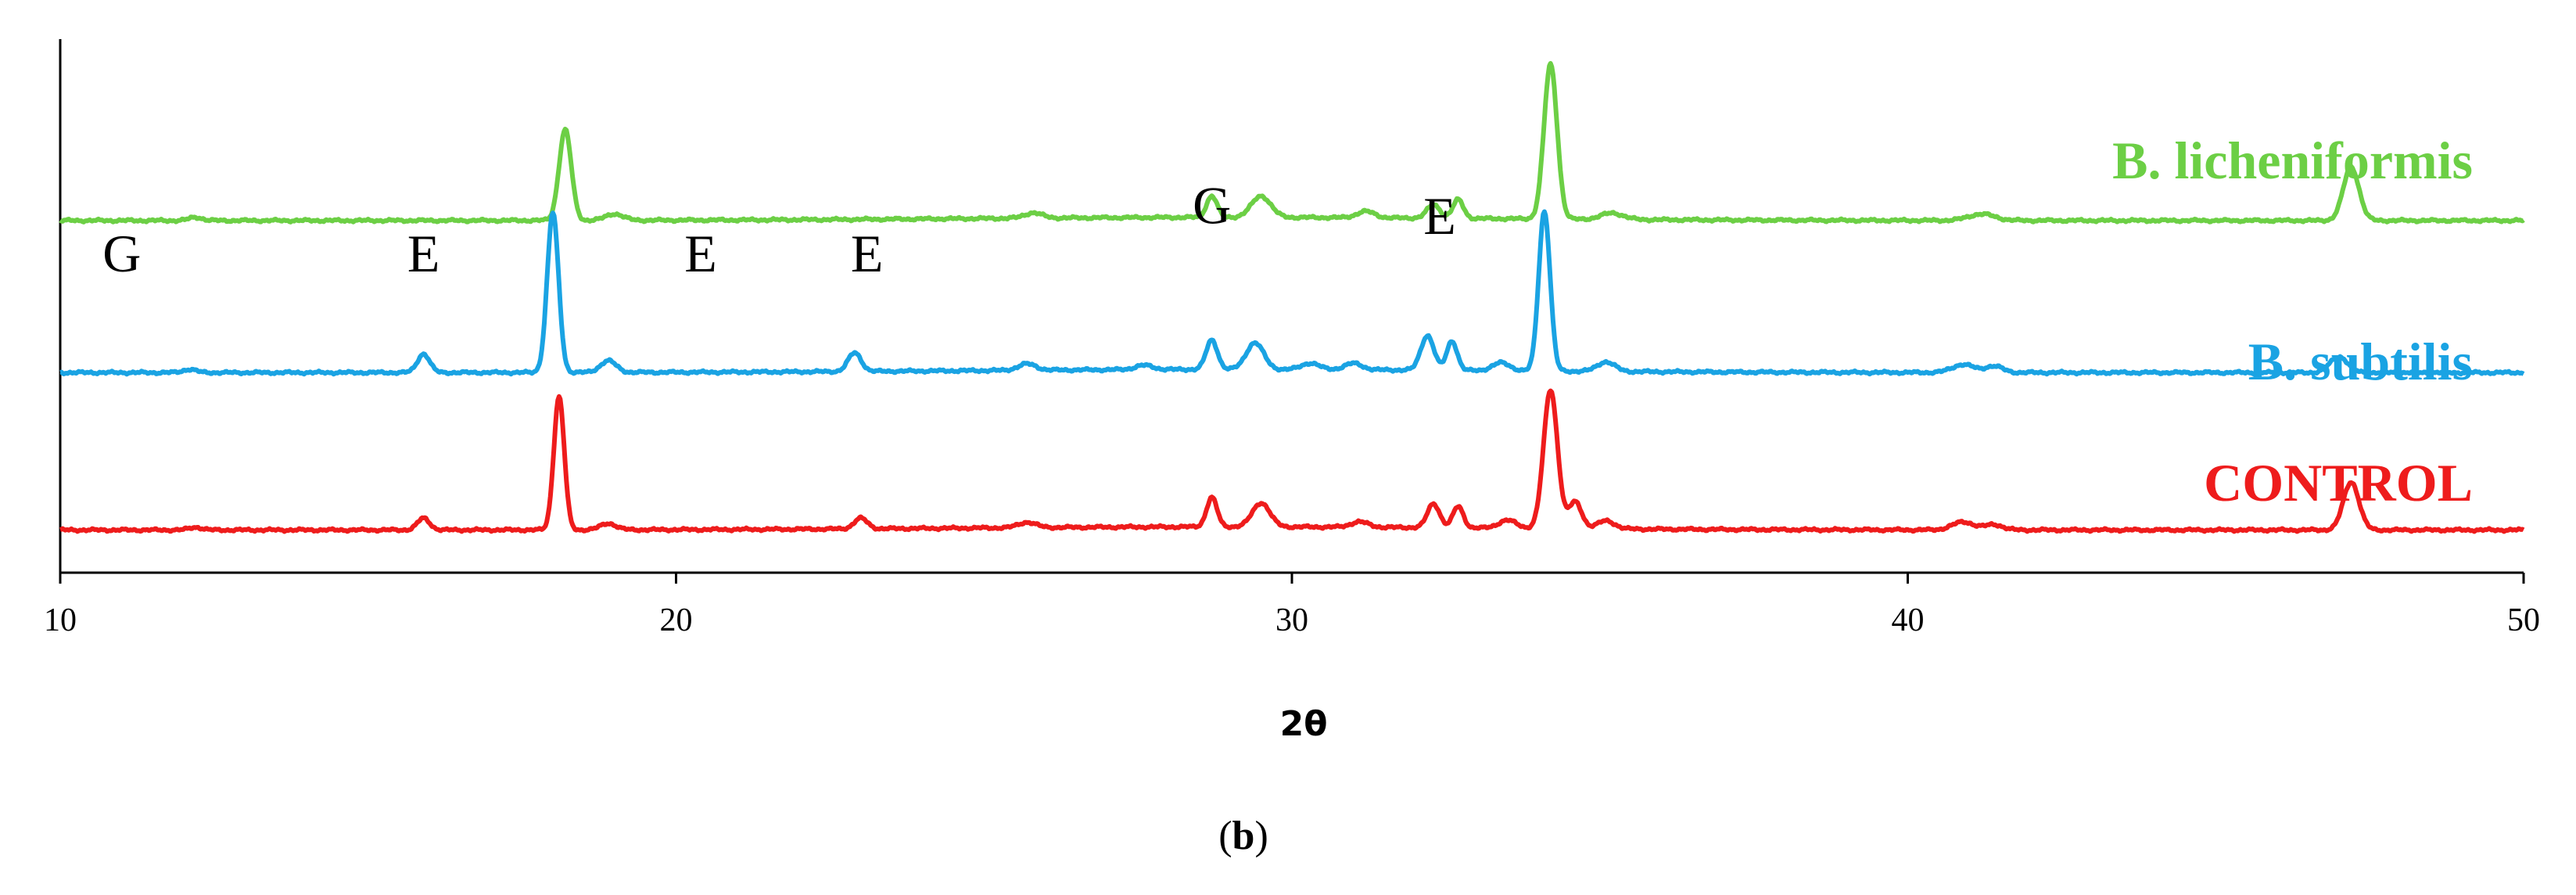  What do you see at coordinates (1243, 836) in the screenshot?
I see `panel-label: (b)` at bounding box center [1243, 836].